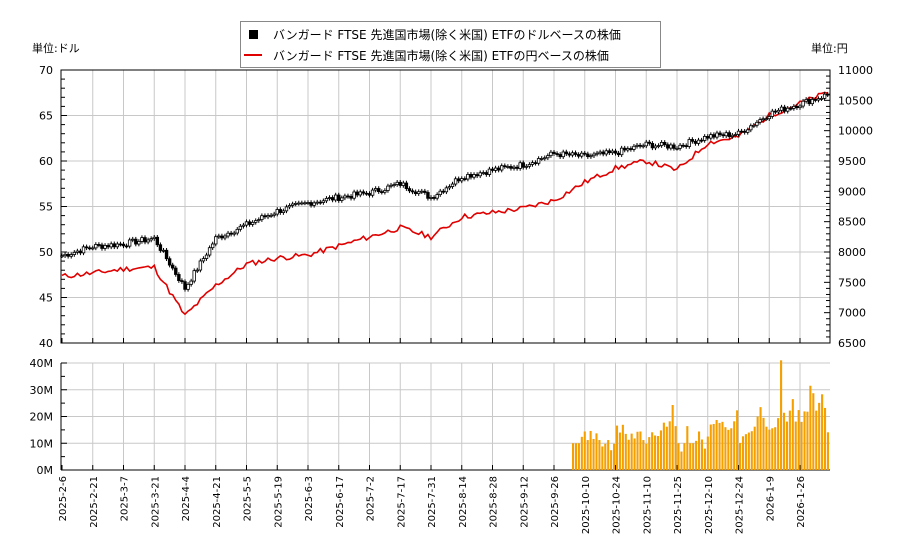 The image size is (900, 554). I want to click on svg-text: 2025-8-14, so click(463, 502).